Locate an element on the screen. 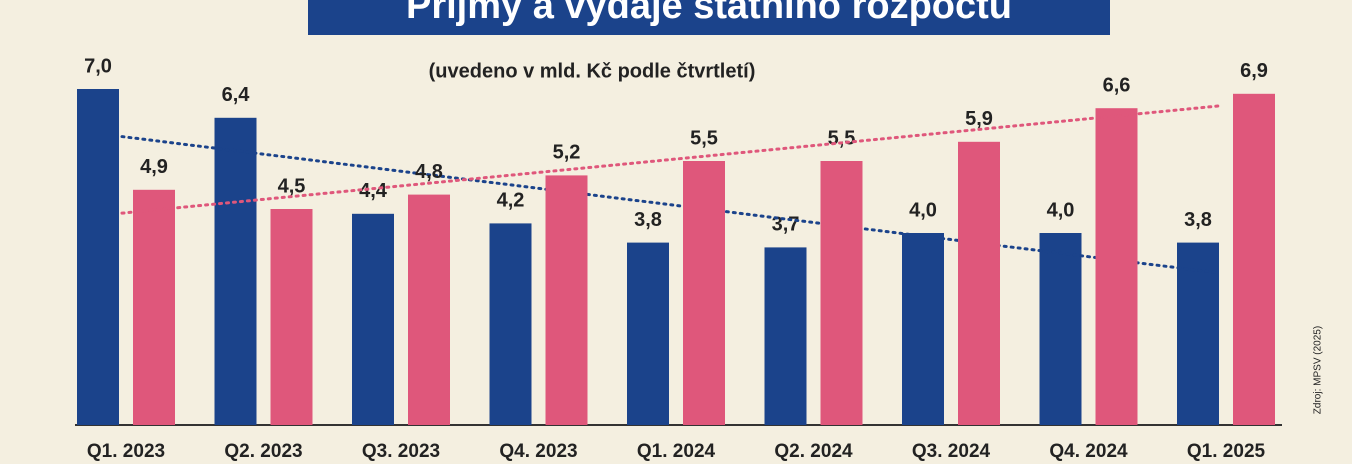  x-tick-label: Q1. 2025 is located at coordinates (1226, 451).